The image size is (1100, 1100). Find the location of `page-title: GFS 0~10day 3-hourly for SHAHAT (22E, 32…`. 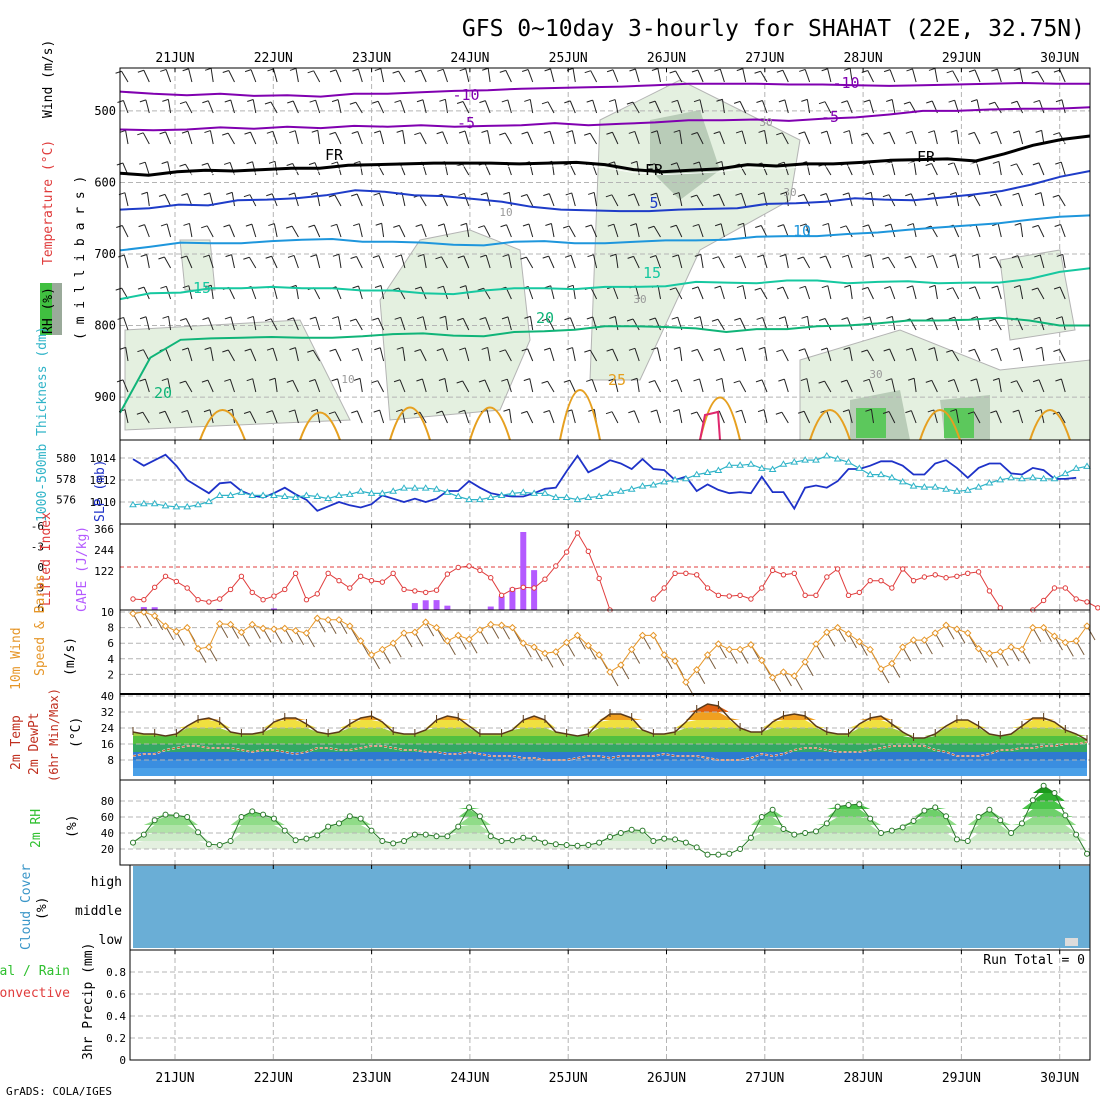

page-title: GFS 0~10day 3-hourly for SHAHAT (22E, 32… is located at coordinates (773, 29).